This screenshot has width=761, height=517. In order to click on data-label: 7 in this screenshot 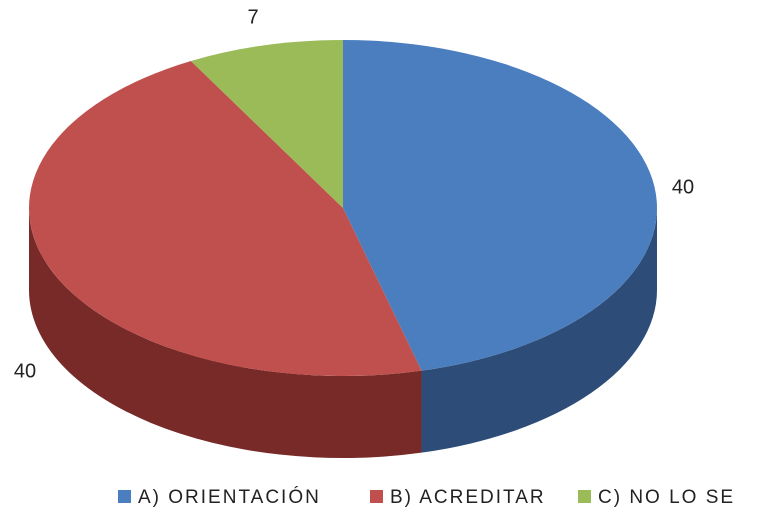, I will do `click(252, 17)`.